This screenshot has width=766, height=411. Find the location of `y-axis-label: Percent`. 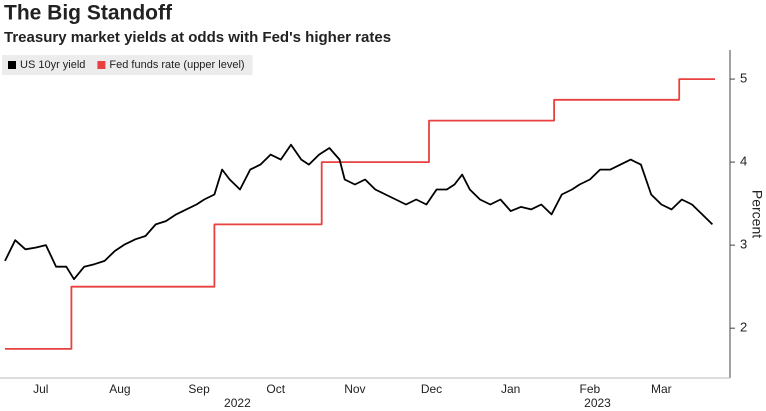

y-axis-label: Percent is located at coordinates (757, 214).